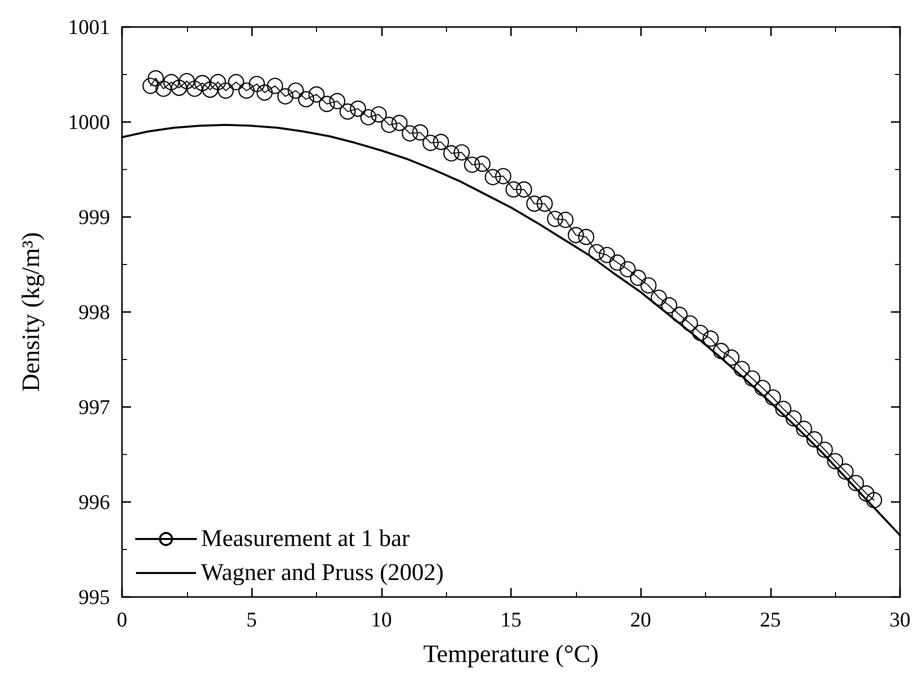 The width and height of the screenshot is (916, 690). Describe the element at coordinates (641, 620) in the screenshot. I see `x-tick-label: 20` at that location.